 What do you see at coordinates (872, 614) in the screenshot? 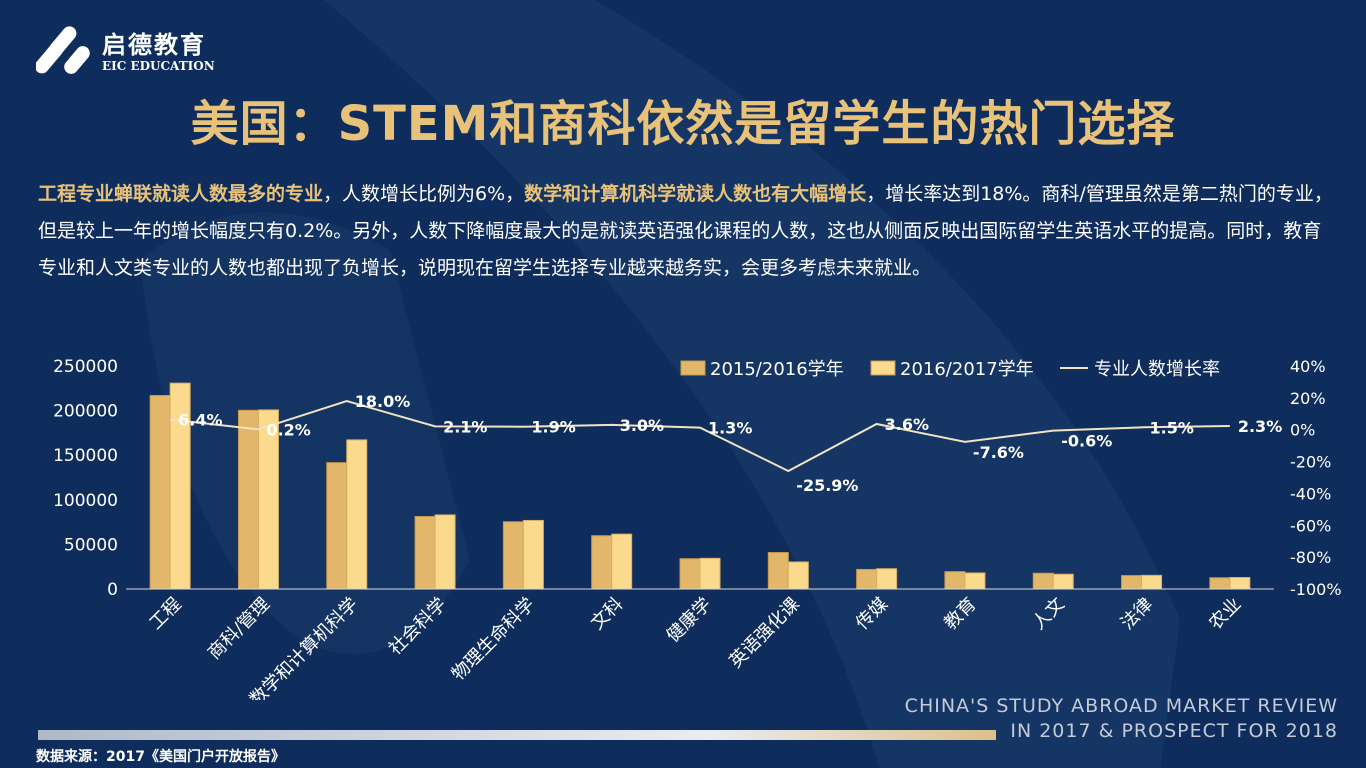
I see `category-label: 传媒` at bounding box center [872, 614].